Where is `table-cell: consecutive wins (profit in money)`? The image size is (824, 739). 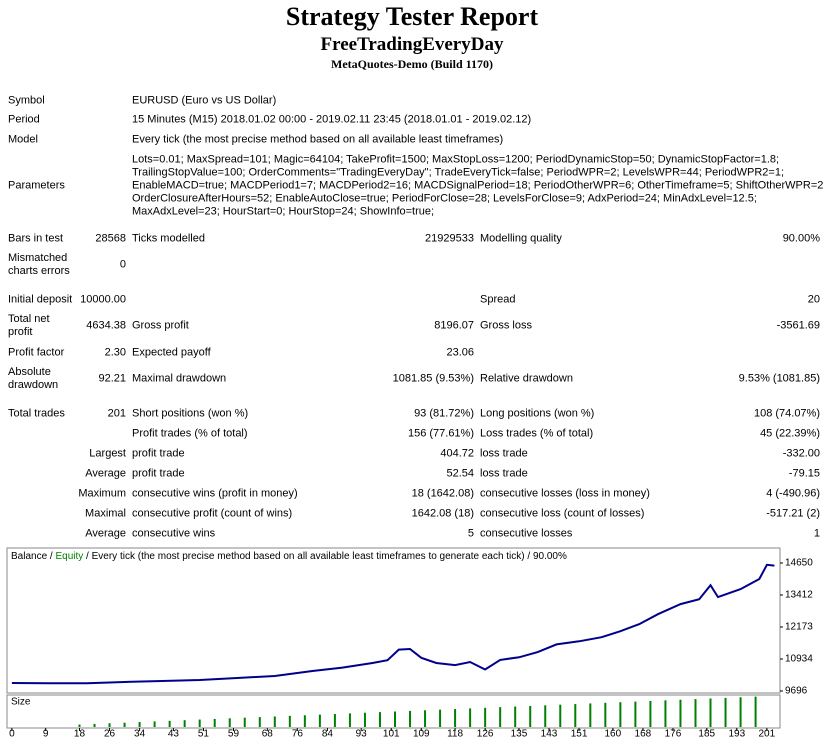
table-cell: consecutive wins (profit in money) is located at coordinates (215, 493).